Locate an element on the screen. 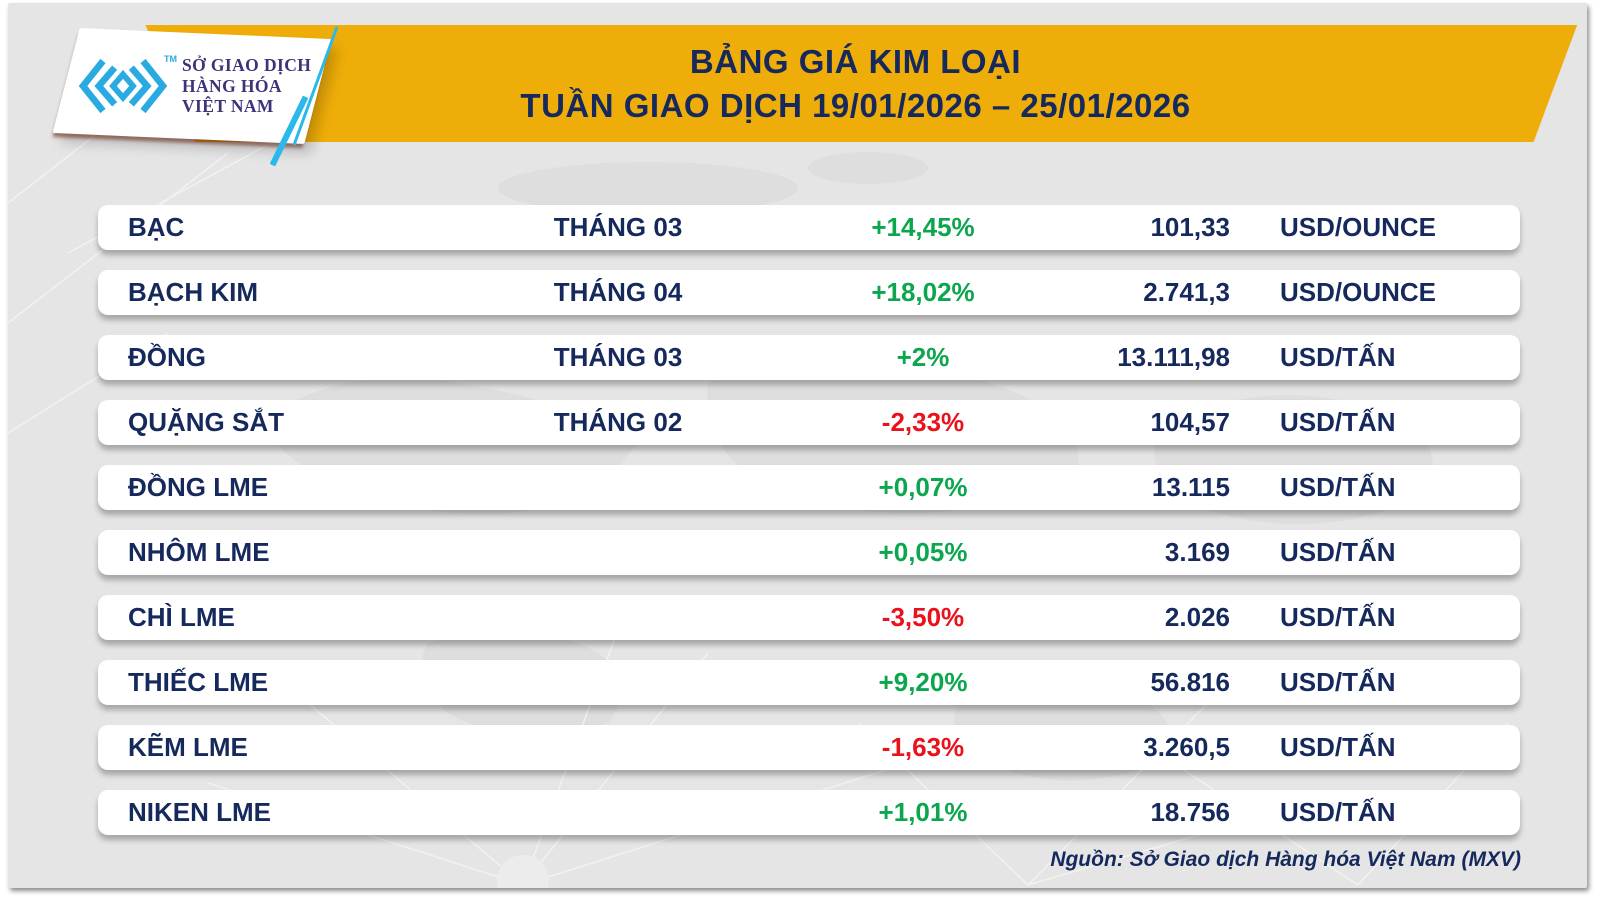 The height and width of the screenshot is (900, 1600). change-value: +2% is located at coordinates (923, 357).